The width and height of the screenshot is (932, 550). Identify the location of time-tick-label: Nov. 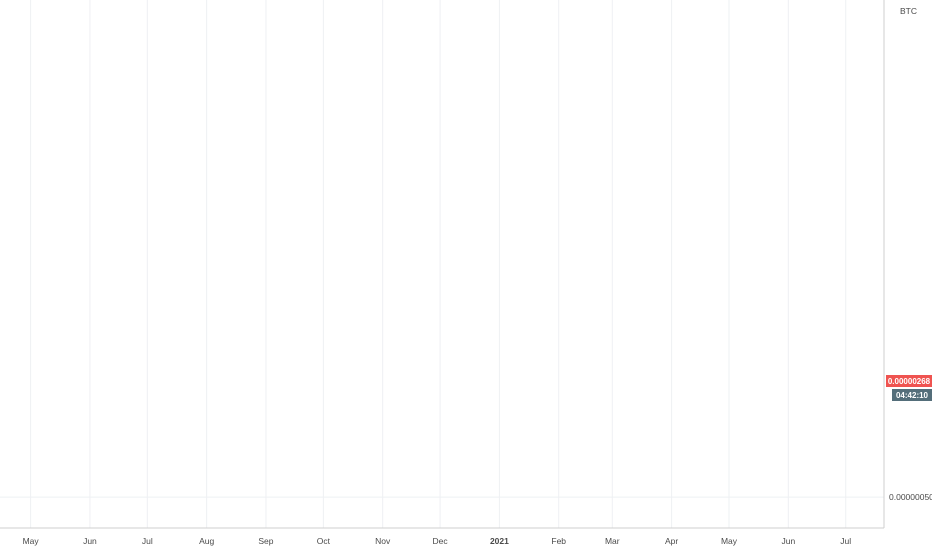
(383, 541).